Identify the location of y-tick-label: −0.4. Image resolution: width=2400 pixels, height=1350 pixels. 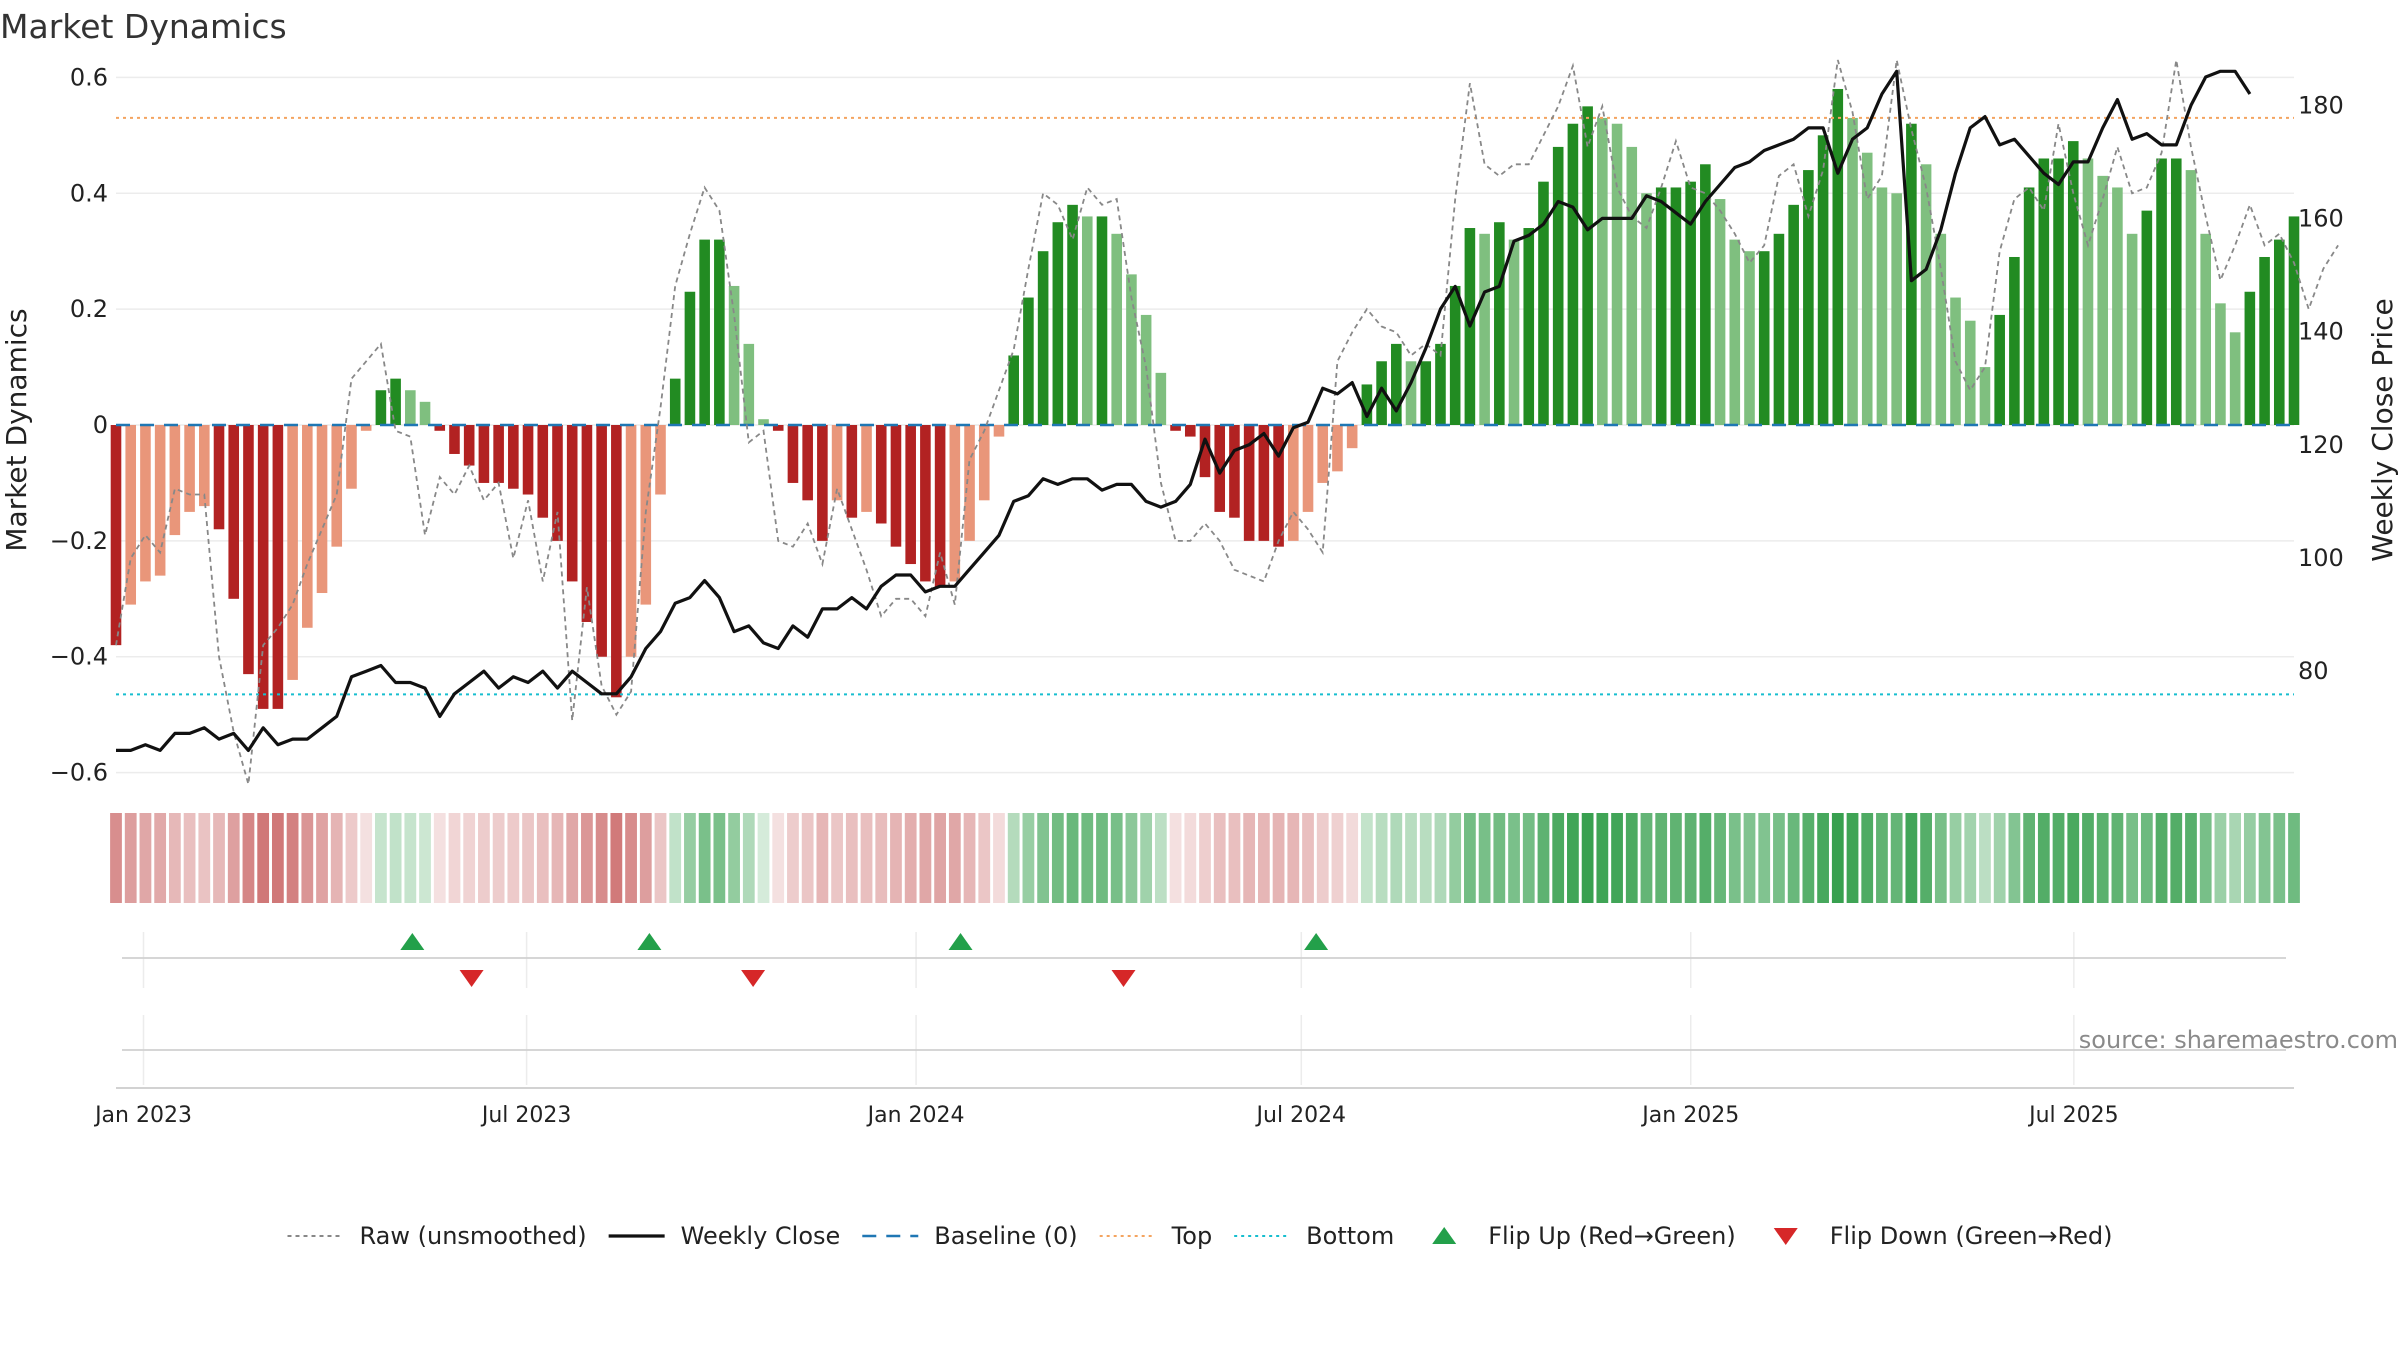
(79, 657).